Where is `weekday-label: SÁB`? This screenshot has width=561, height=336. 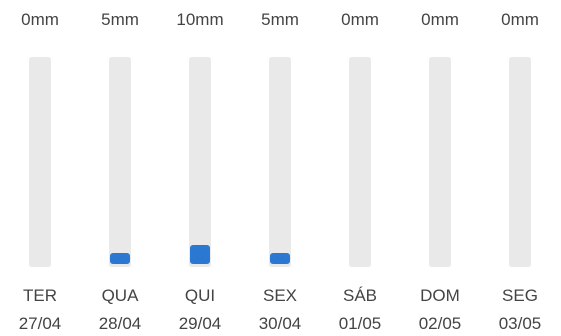
weekday-label: SÁB is located at coordinates (360, 295).